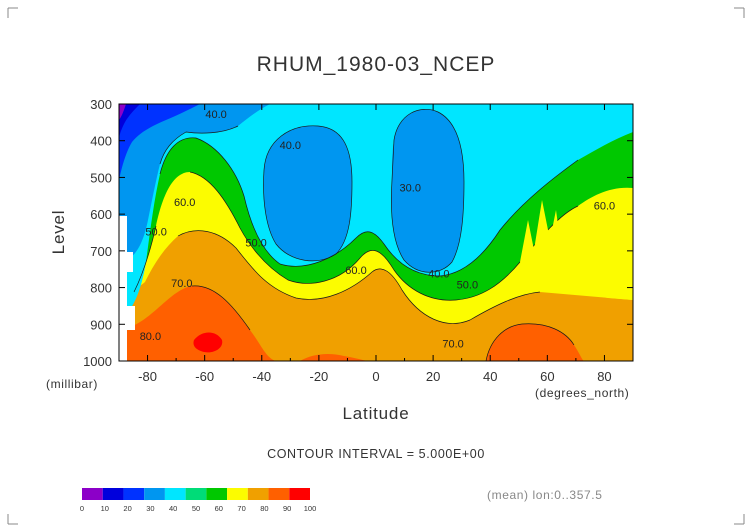 Image resolution: width=752 pixels, height=532 pixels. I want to click on footer-note: (mean) lon:0..357.5, so click(544, 495).